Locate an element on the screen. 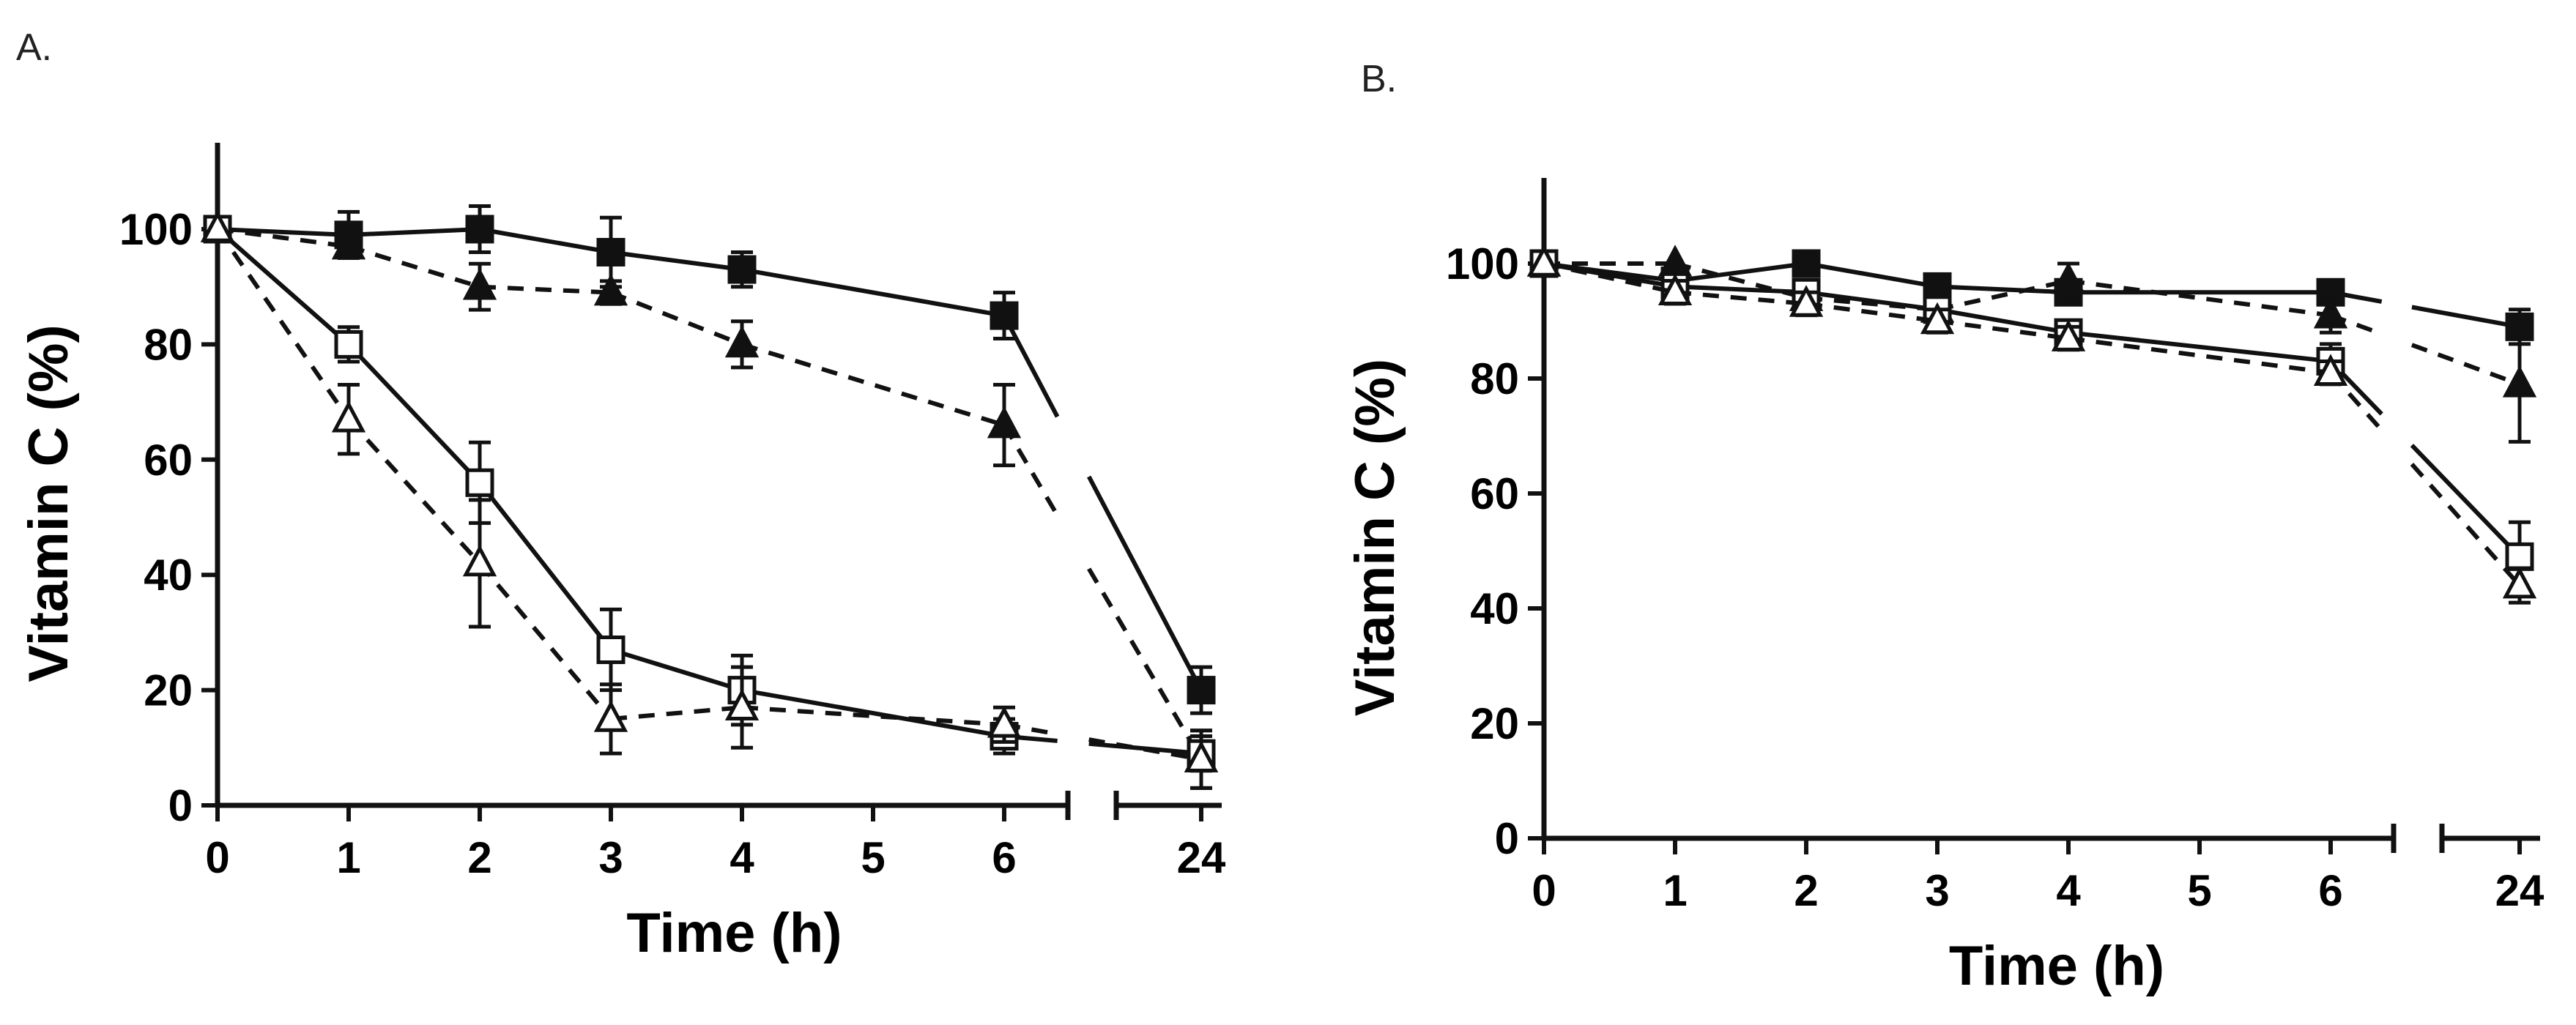 This screenshot has height=1025, width=2576. x-tick-label: 6 is located at coordinates (1004, 857).